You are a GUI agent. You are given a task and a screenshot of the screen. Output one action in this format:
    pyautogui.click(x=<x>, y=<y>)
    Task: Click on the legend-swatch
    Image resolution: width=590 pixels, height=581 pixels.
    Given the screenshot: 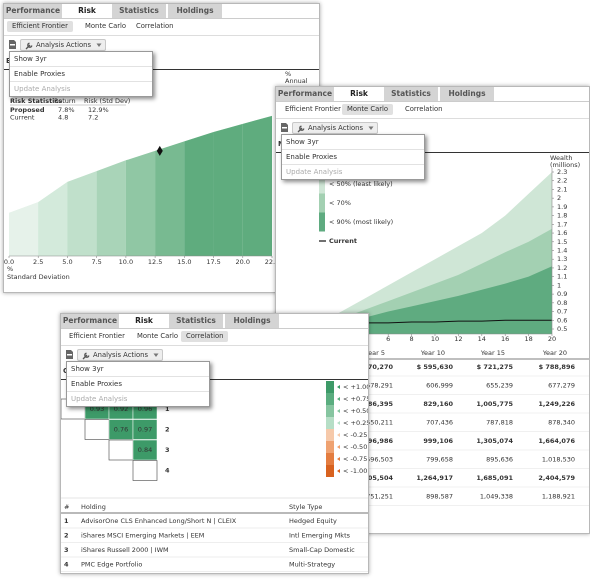 What is the action you would take?
    pyautogui.click(x=322, y=203)
    